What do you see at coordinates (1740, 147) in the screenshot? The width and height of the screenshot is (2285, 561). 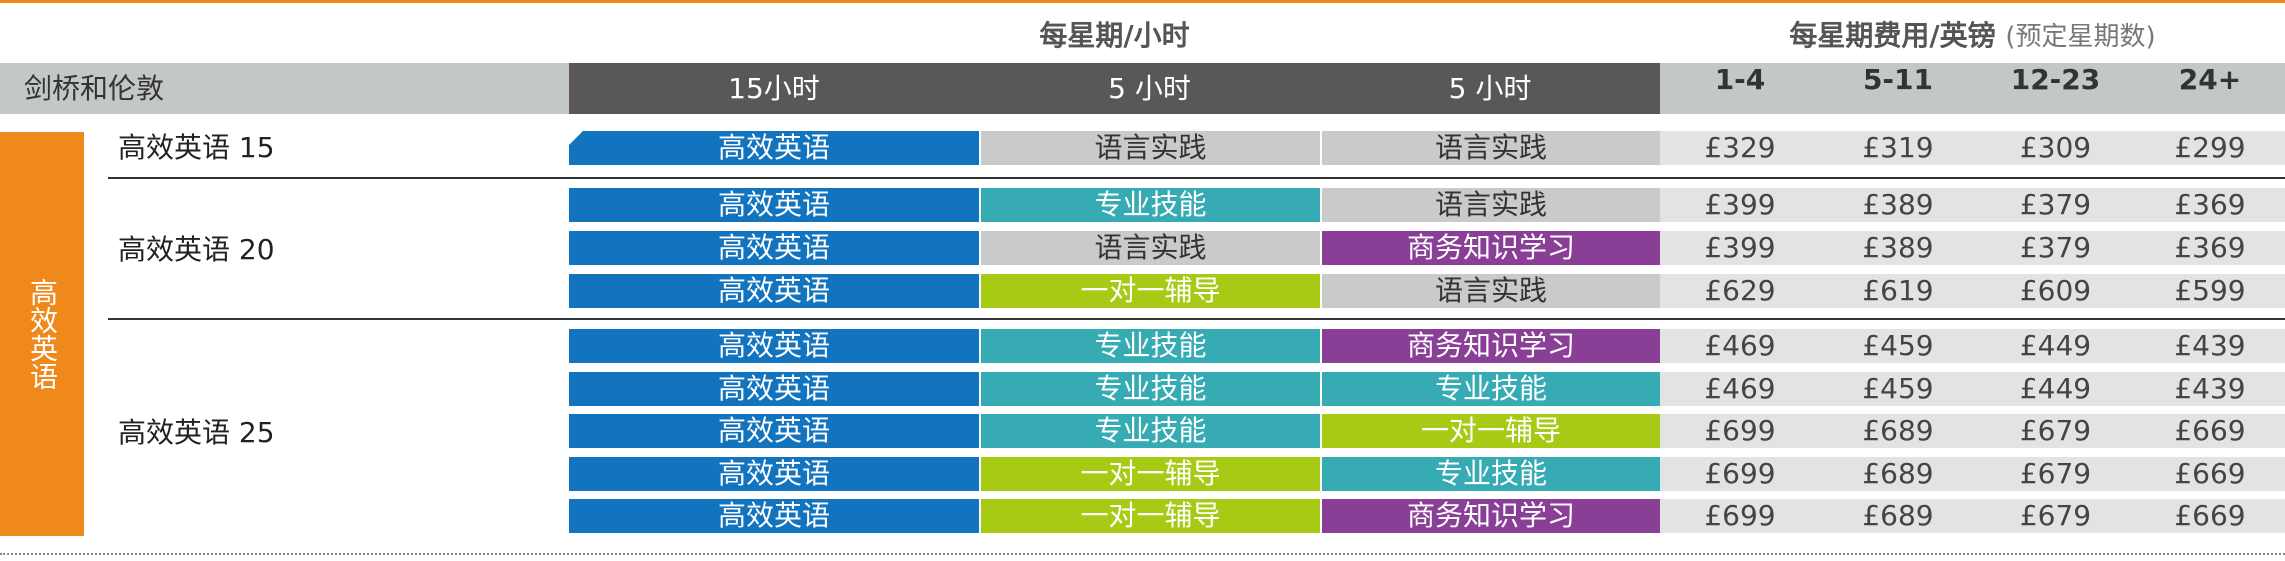 I see `price-cell: £329` at bounding box center [1740, 147].